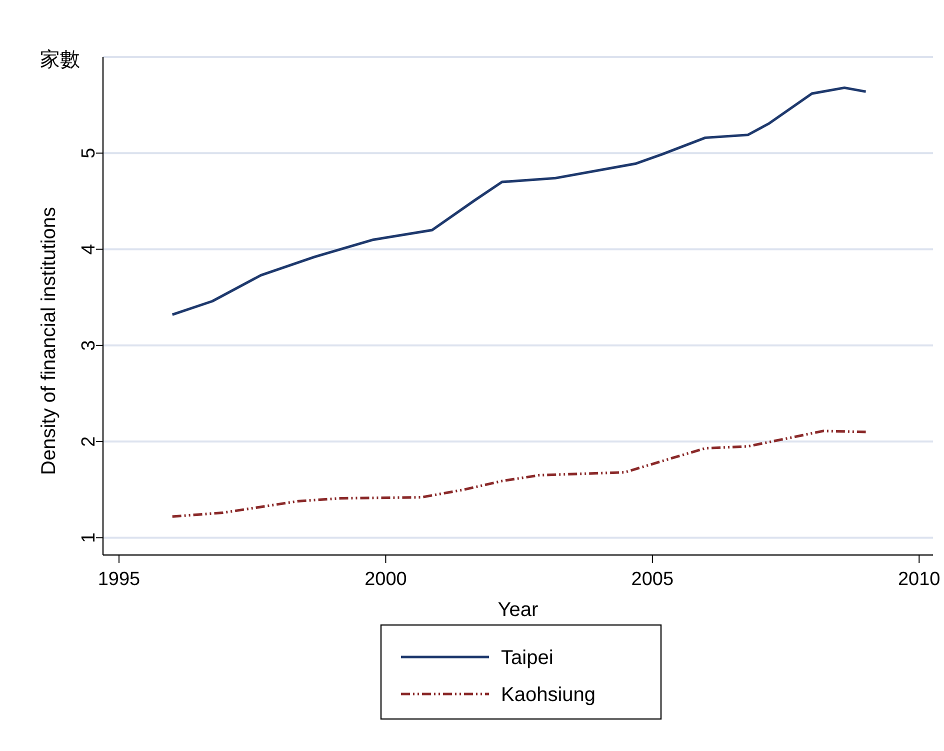 Image resolution: width=944 pixels, height=751 pixels. Describe the element at coordinates (89, 441) in the screenshot. I see `y-tick-label: 2` at that location.